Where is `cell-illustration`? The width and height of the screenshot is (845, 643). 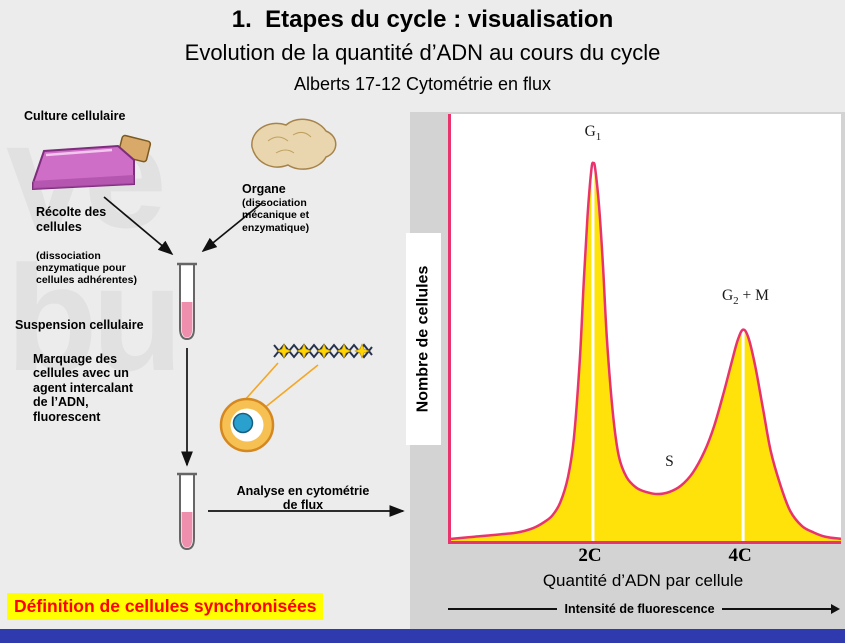 cell-illustration is located at coordinates (247, 425).